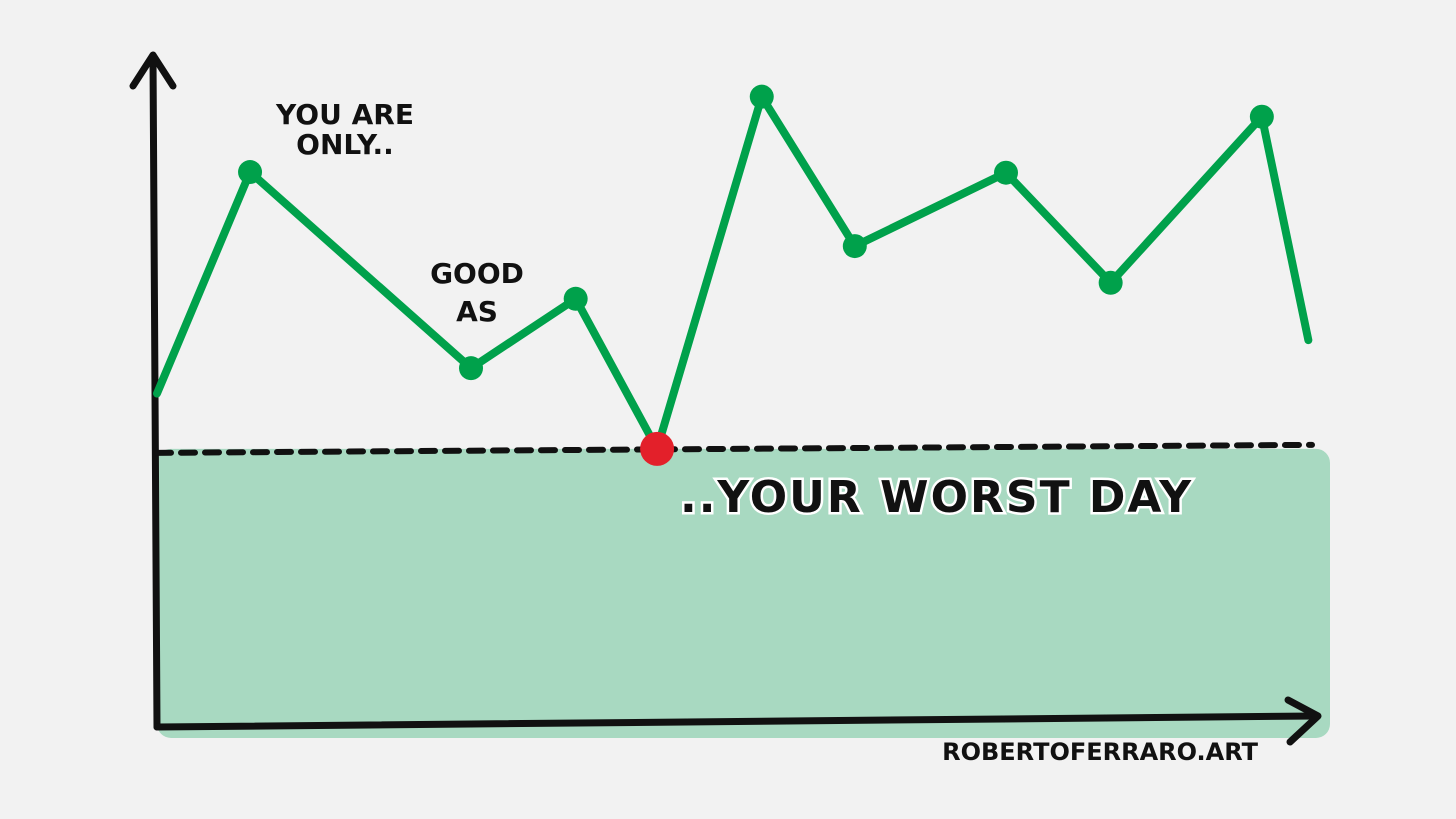 The image size is (1456, 819). What do you see at coordinates (736, 721) in the screenshot?
I see `x-axis` at bounding box center [736, 721].